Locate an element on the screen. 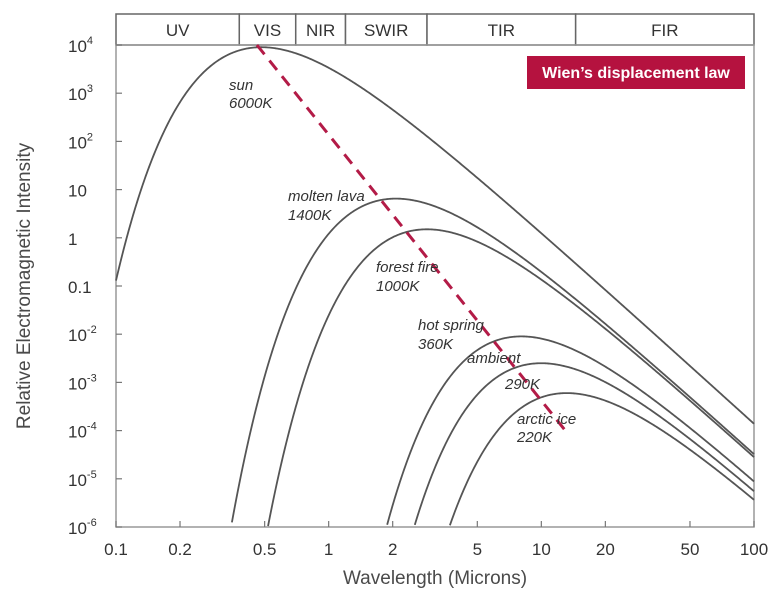 The height and width of the screenshot is (594, 769). curve-label-line: 290K is located at coordinates (522, 384).